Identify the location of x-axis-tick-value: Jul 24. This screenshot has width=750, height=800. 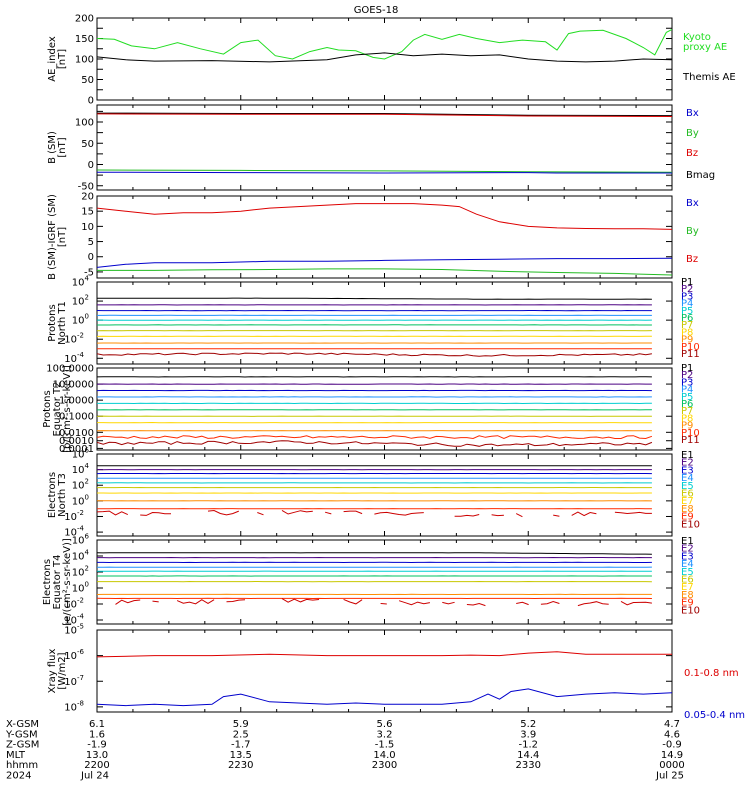
(94, 776).